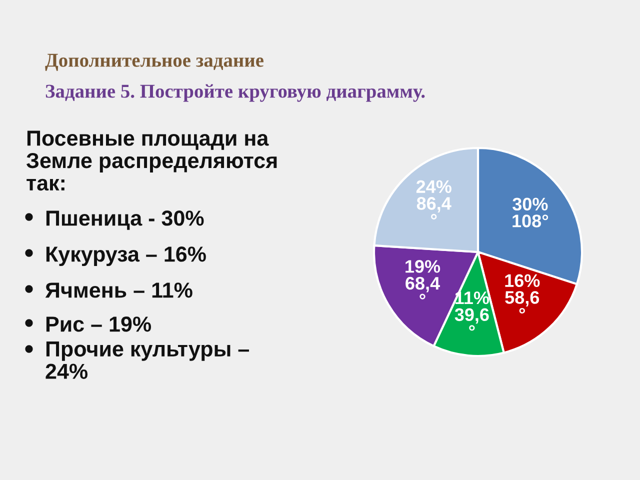  Describe the element at coordinates (434, 200) in the screenshot. I see `data-label: 24% 86,4 °` at that location.